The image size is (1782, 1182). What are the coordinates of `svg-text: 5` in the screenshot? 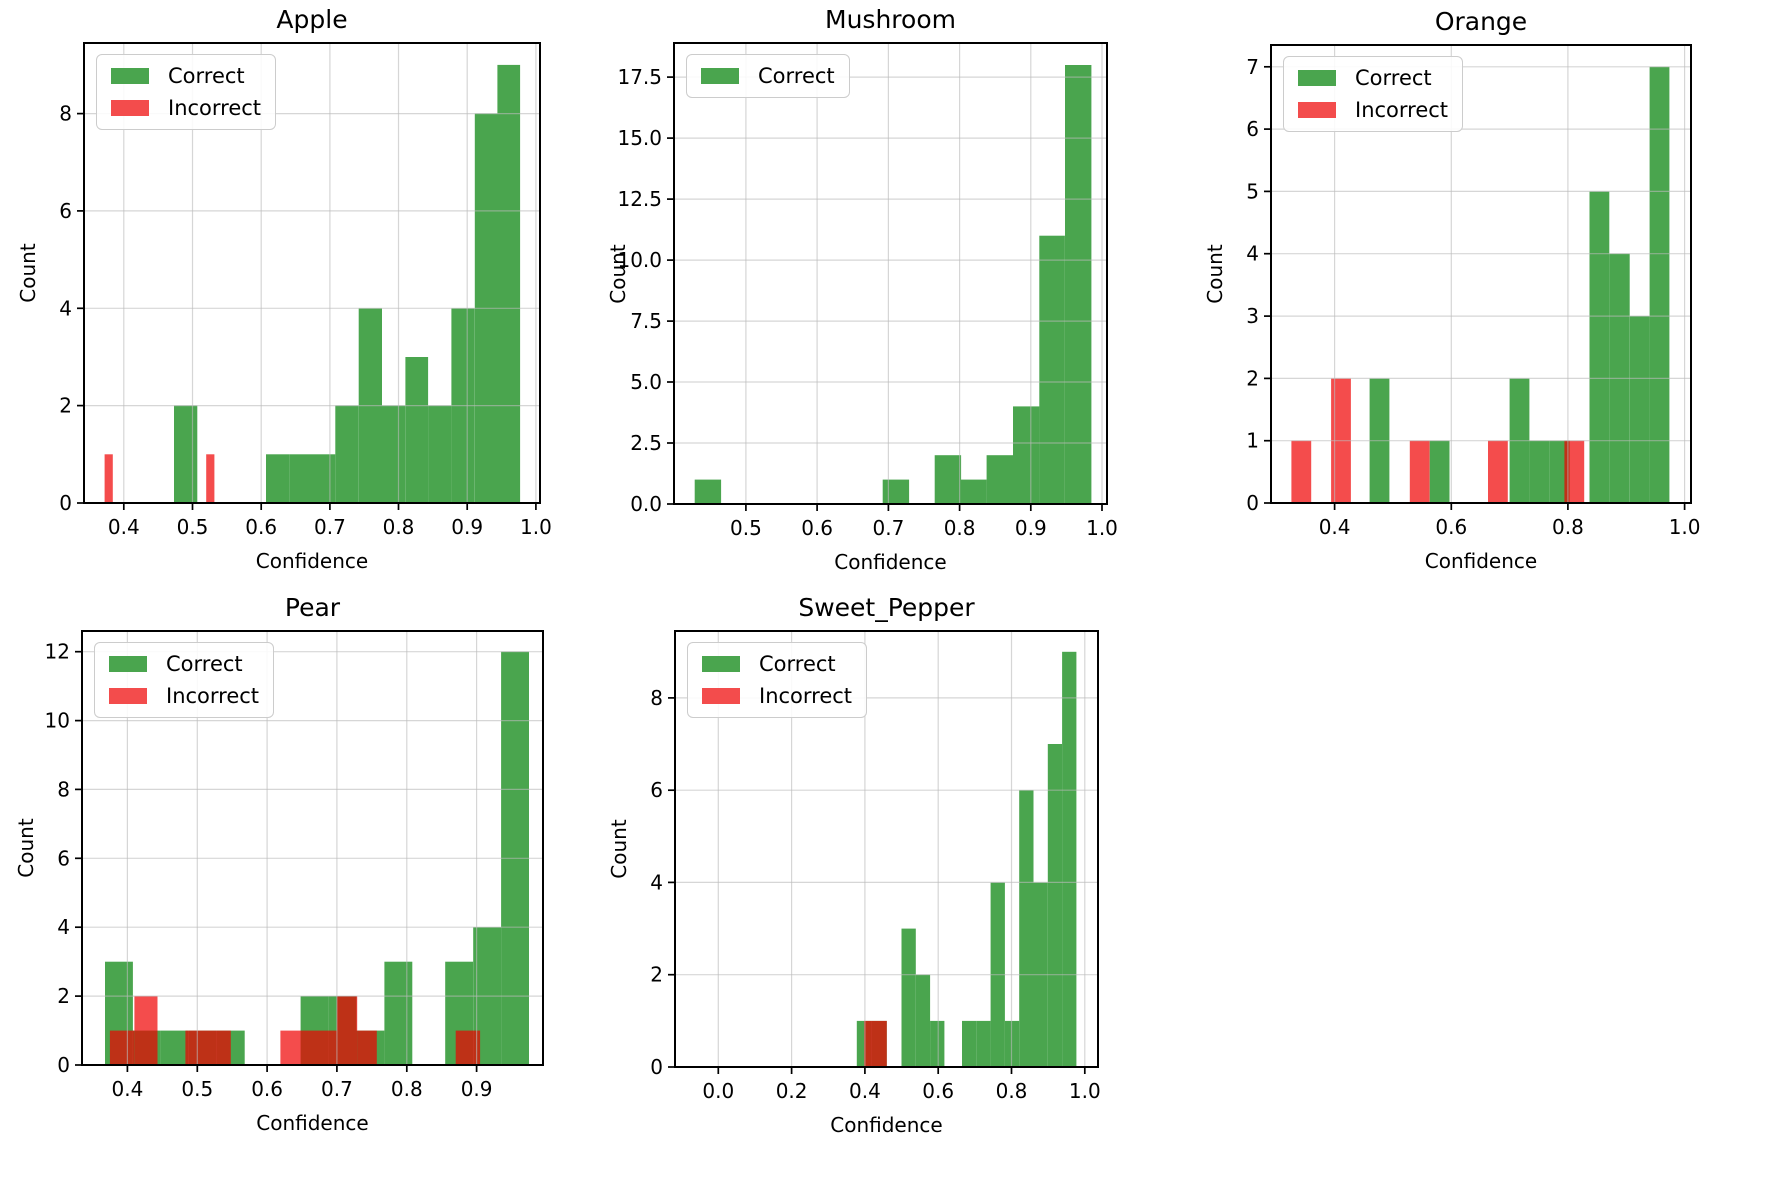 It's located at (1252, 191).